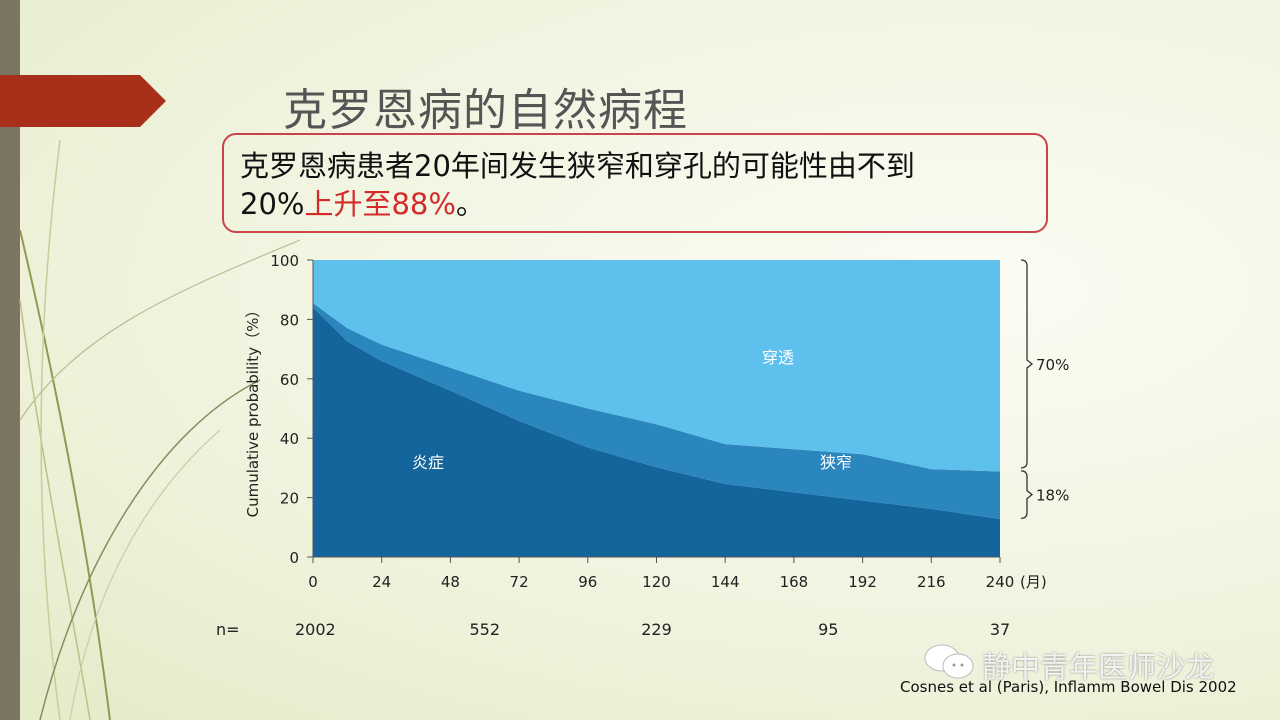  Describe the element at coordinates (656, 629) in the screenshot. I see `n-value: 229` at that location.